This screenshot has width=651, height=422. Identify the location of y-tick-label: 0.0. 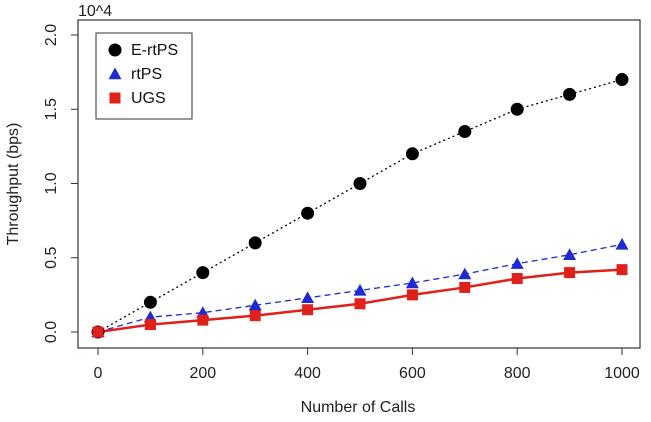
(51, 332).